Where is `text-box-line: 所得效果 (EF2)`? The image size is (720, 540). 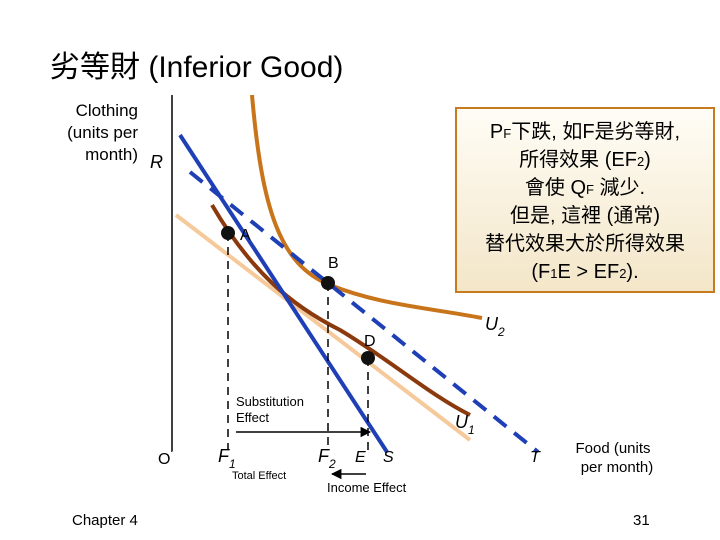 text-box-line: 所得效果 (EF2) is located at coordinates (585, 159).